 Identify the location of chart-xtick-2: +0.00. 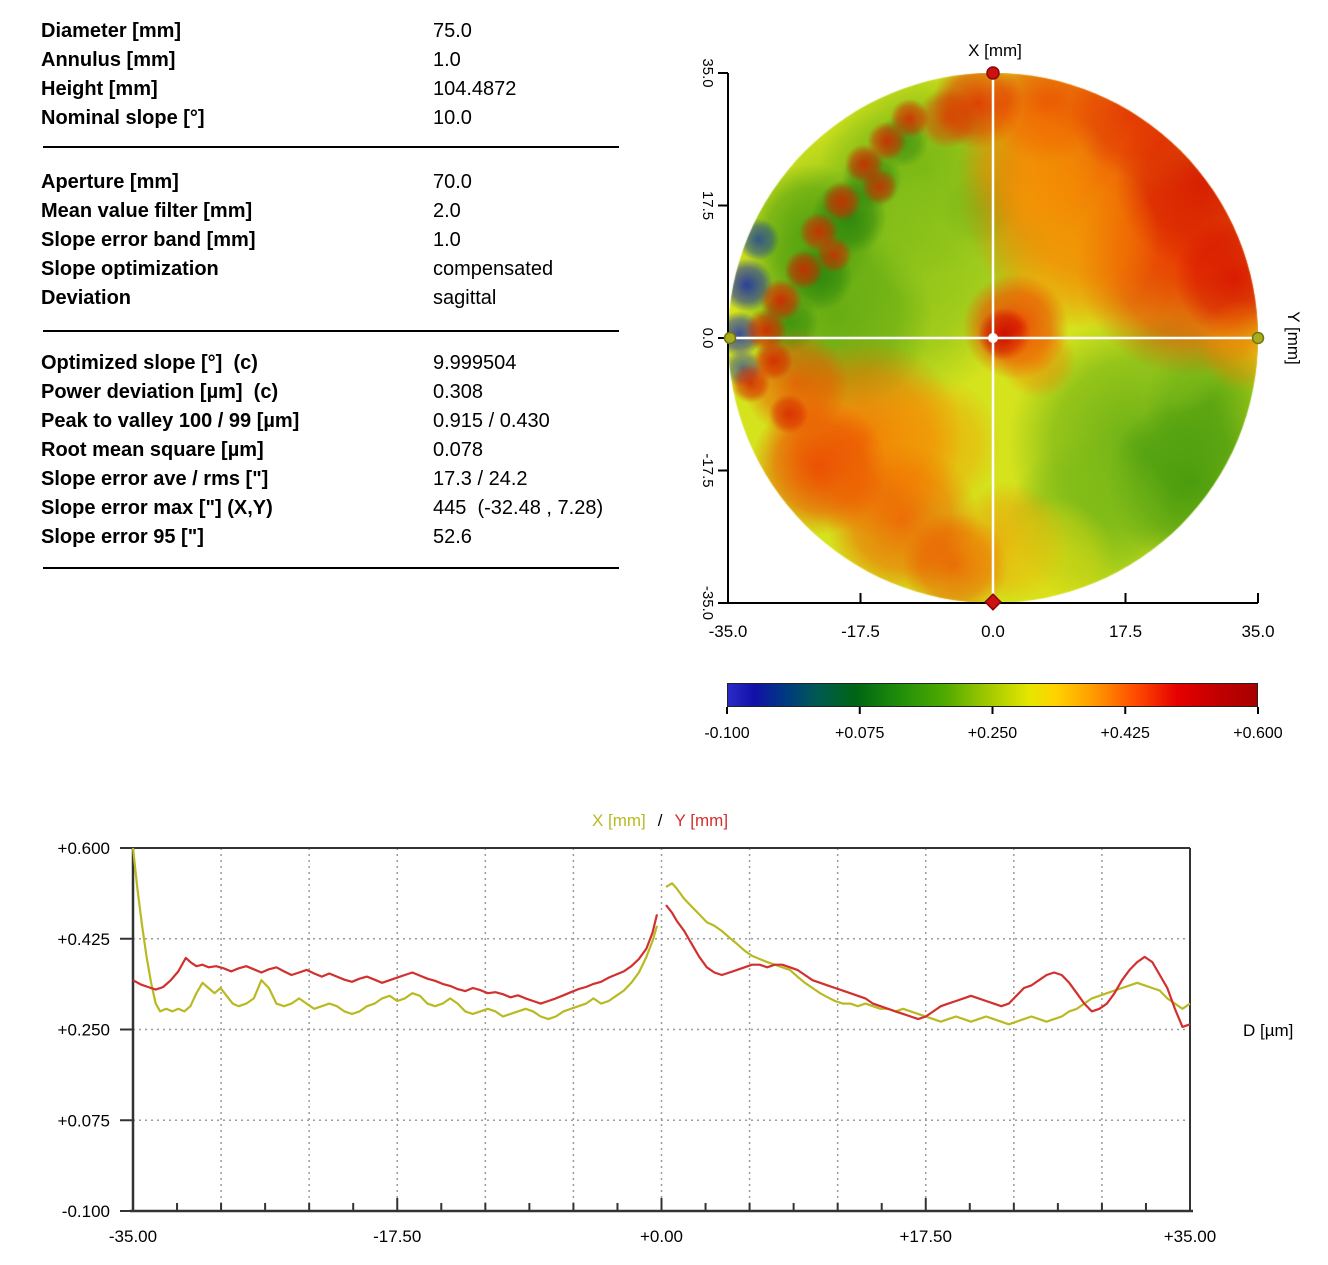
(661, 1236).